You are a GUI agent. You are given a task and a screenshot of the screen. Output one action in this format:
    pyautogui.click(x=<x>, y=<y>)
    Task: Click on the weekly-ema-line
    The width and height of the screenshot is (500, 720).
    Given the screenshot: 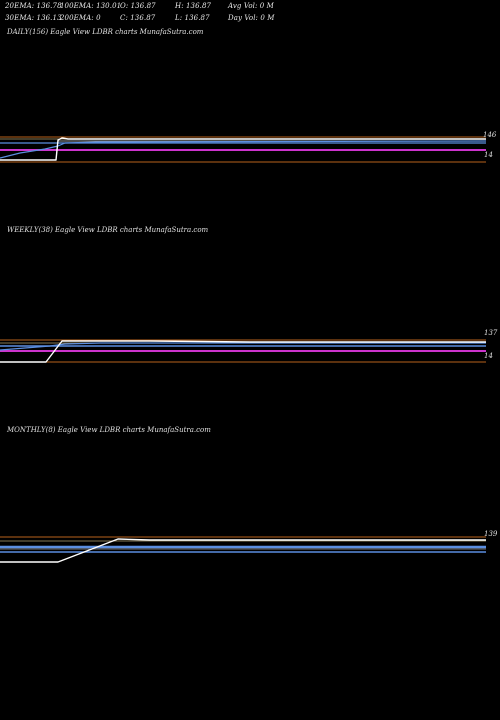 What is the action you would take?
    pyautogui.click(x=243, y=346)
    